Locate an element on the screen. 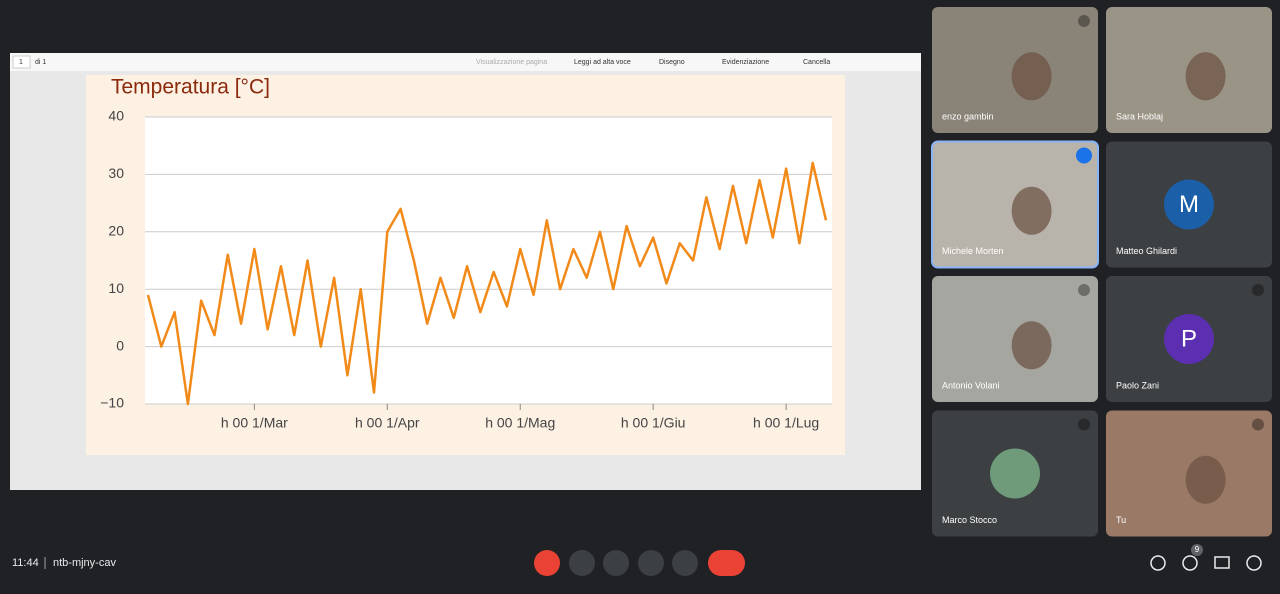 This screenshot has width=1280, height=594. participant-name: Tu is located at coordinates (1121, 520).